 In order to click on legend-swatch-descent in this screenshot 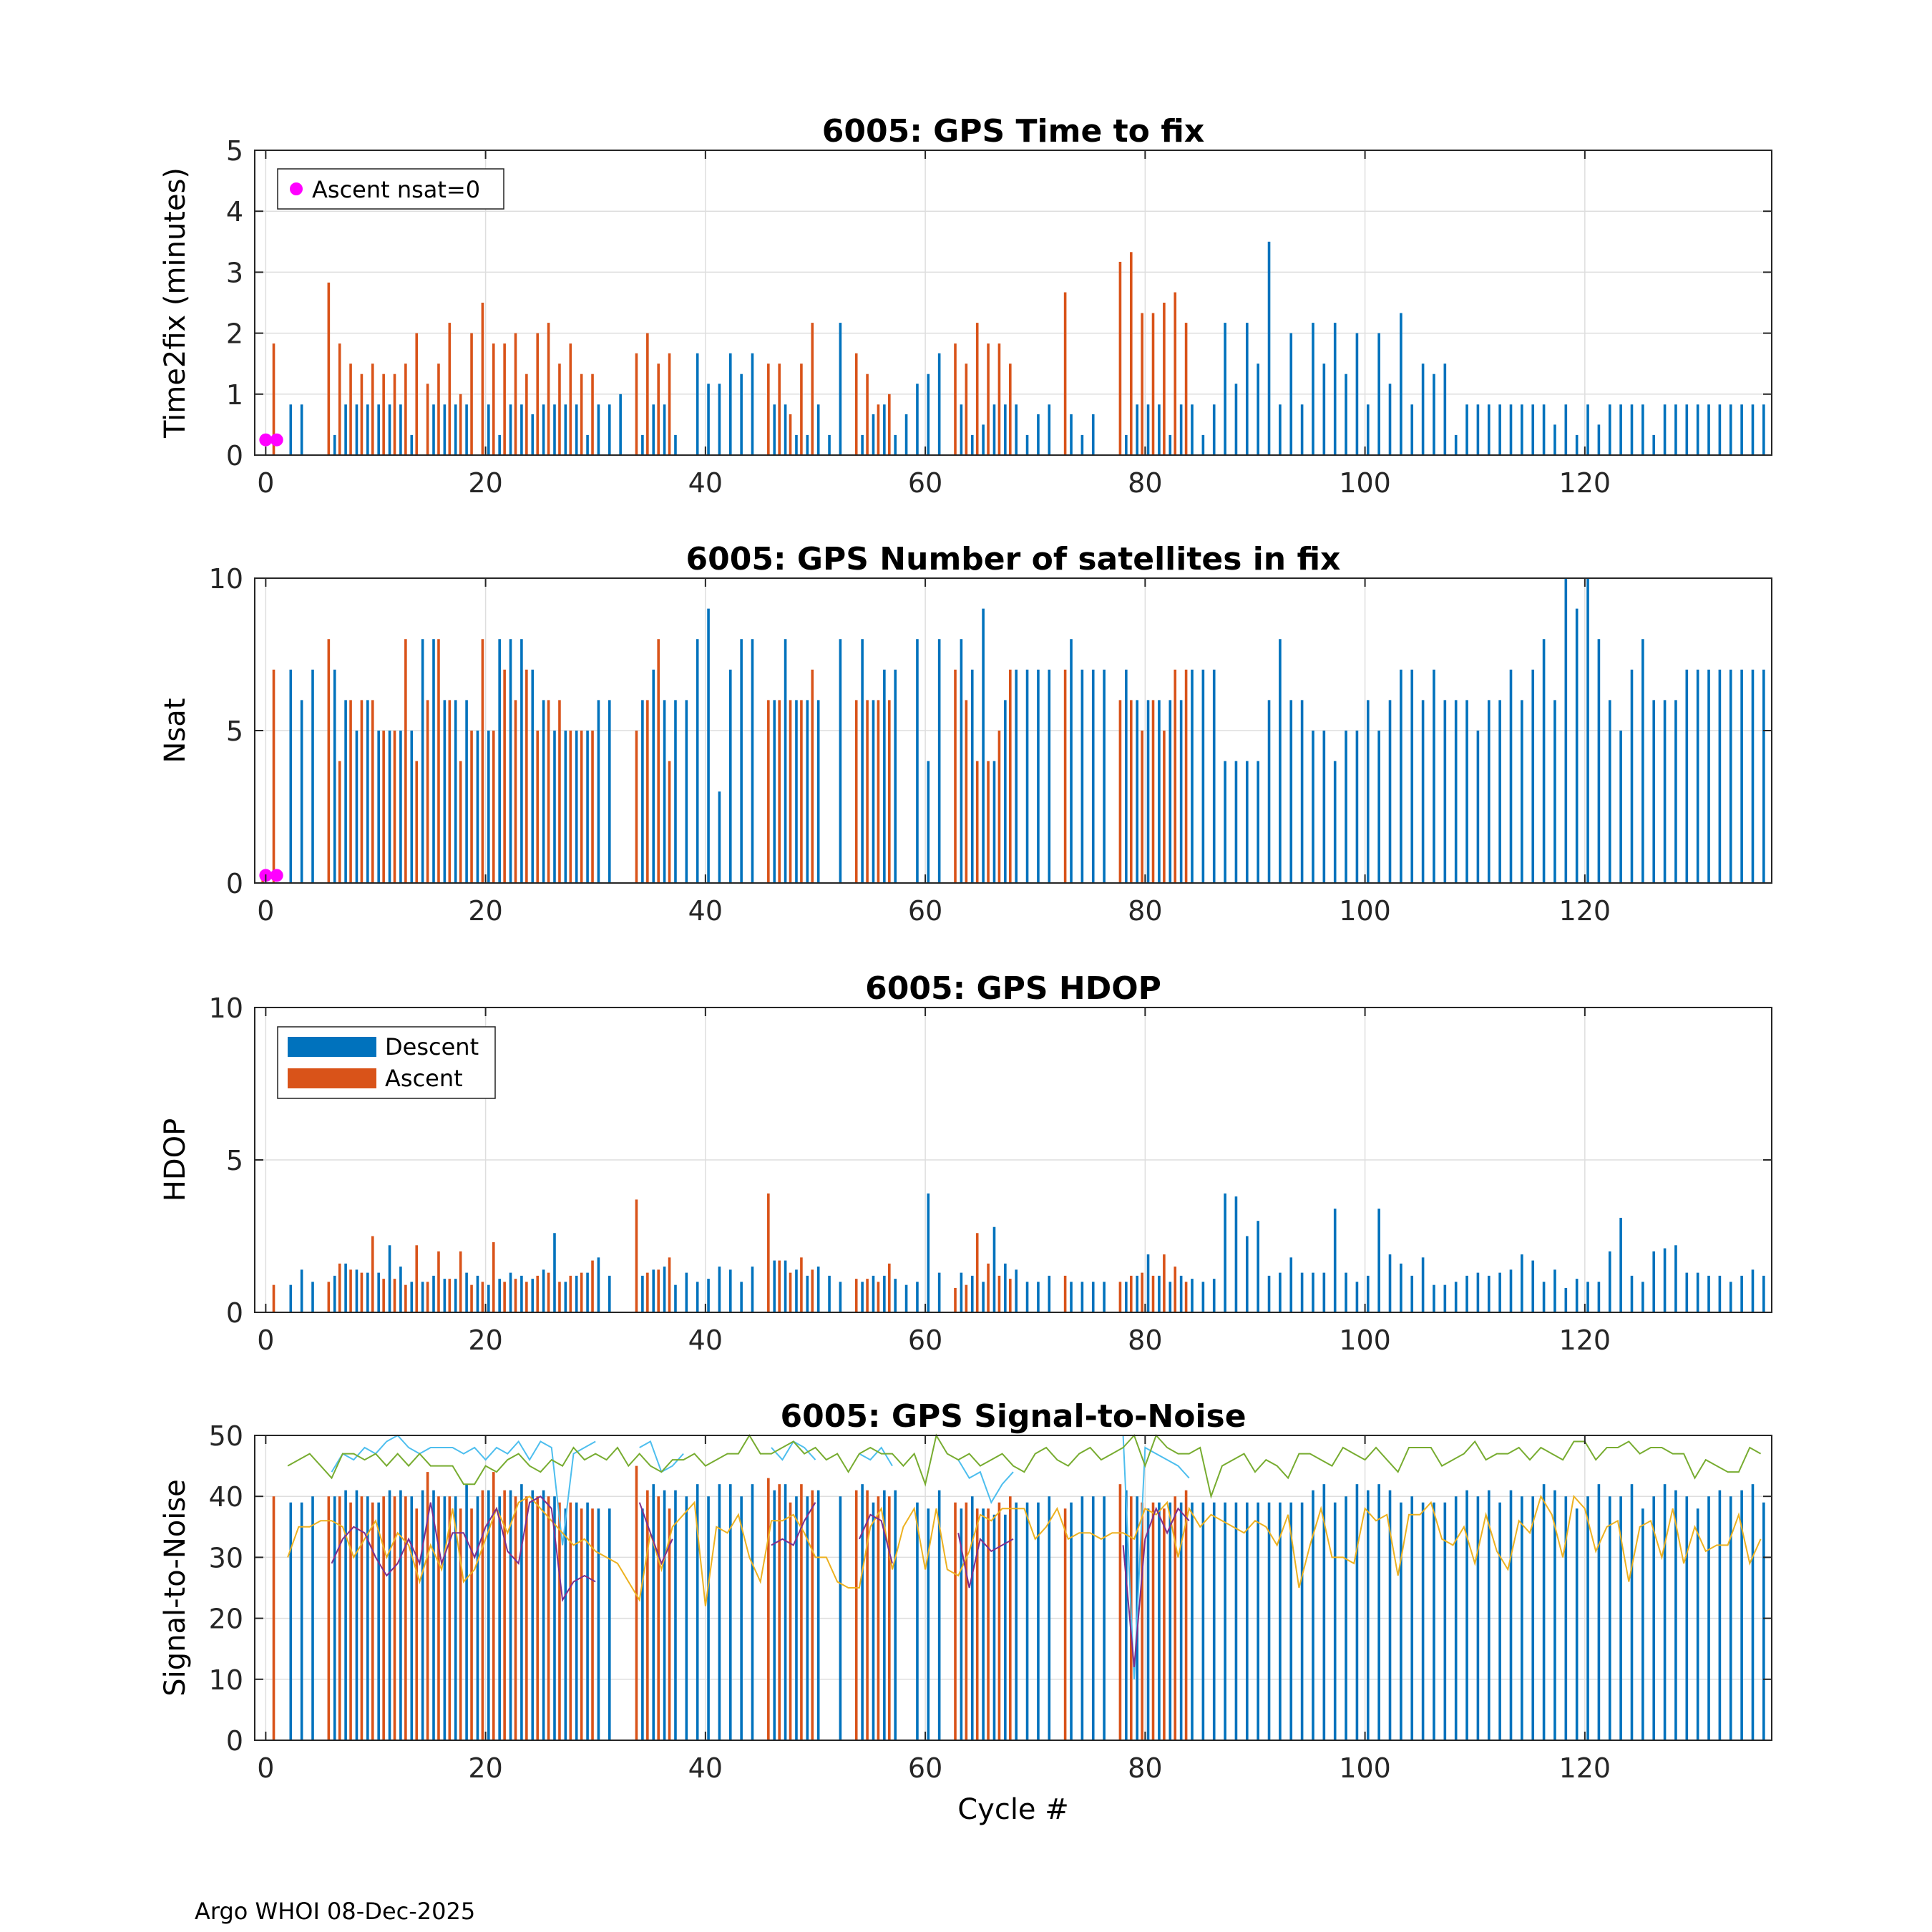, I will do `click(332, 1047)`.